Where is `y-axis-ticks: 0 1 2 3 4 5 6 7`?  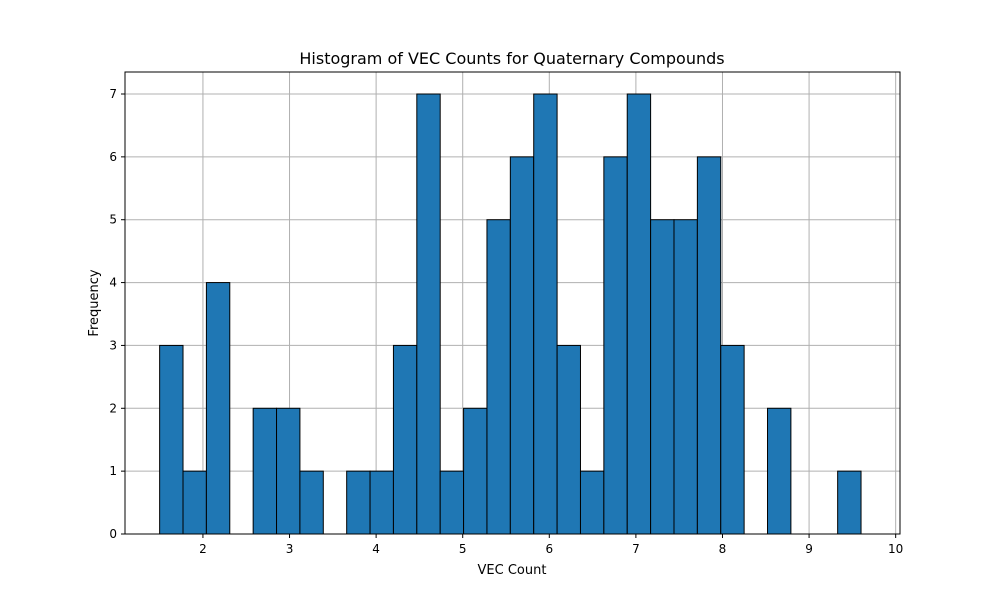
y-axis-ticks: 0 1 2 3 4 5 6 7 is located at coordinates (117, 314).